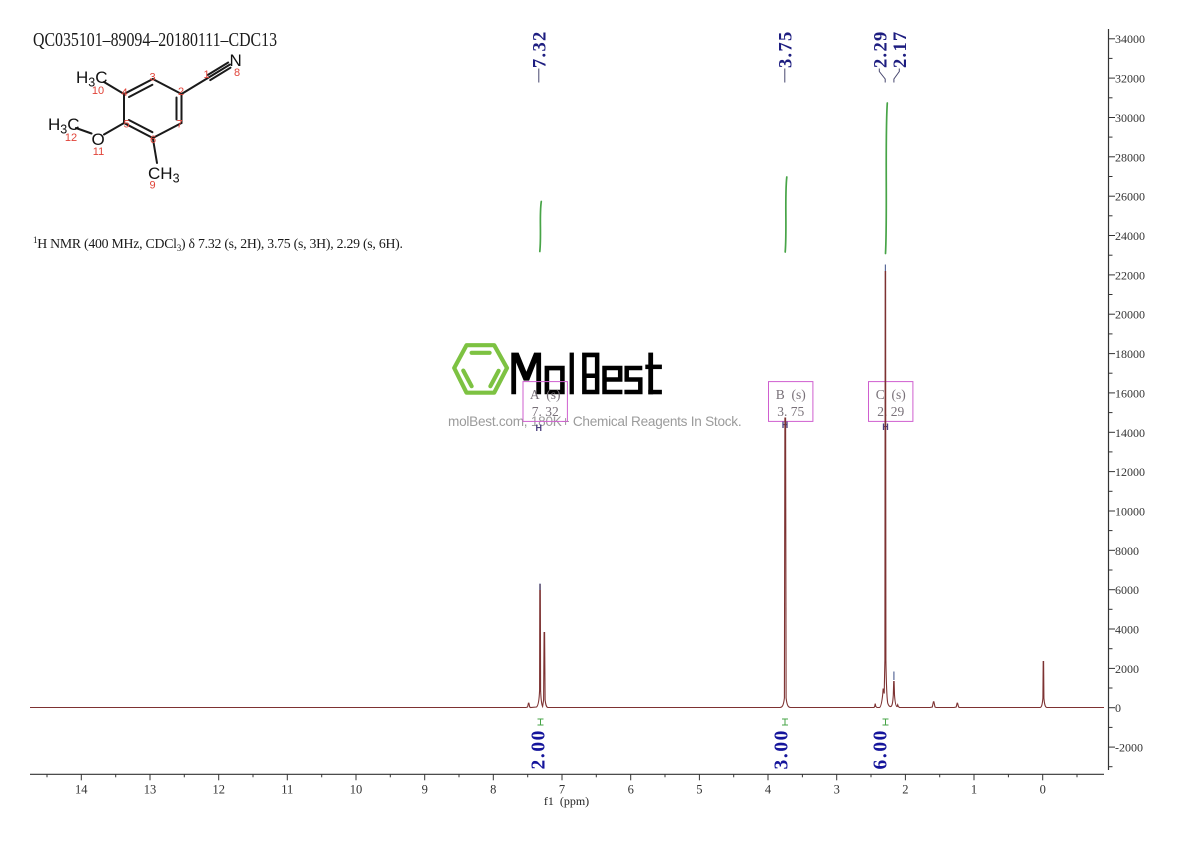  I want to click on svg-text: 2. 29, so click(890, 411).